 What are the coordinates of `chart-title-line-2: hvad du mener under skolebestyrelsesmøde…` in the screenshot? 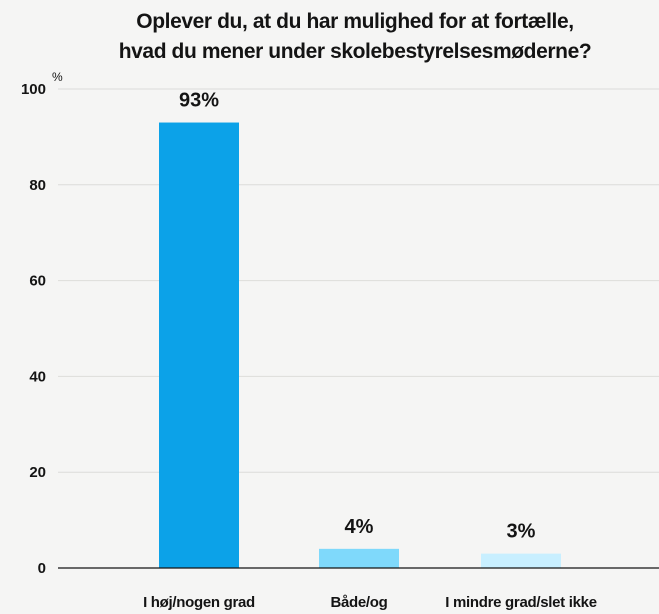 It's located at (355, 51).